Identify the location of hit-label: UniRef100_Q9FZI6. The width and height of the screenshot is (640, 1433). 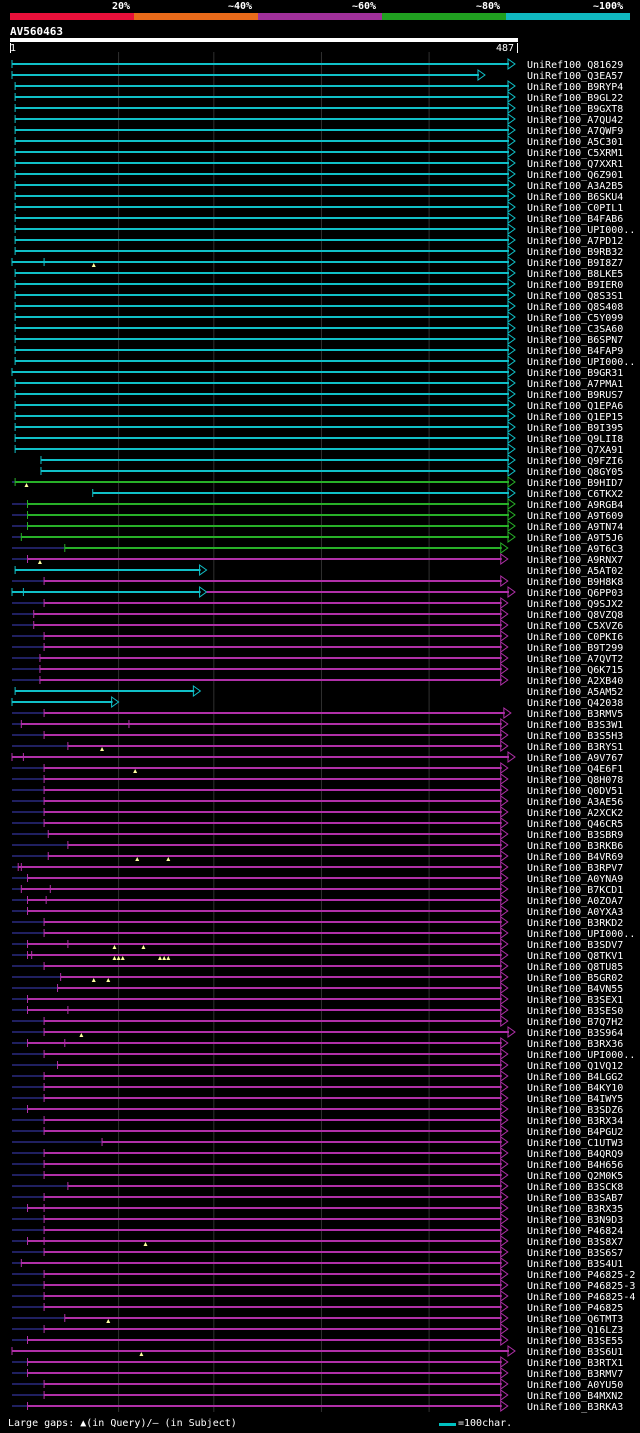
(575, 461).